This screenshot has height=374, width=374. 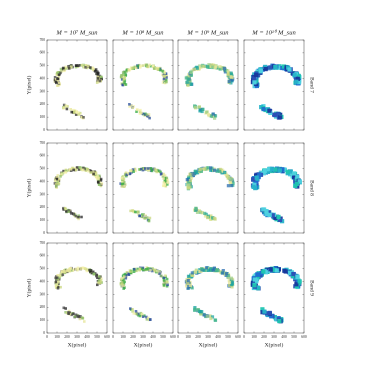 I want to click on y-tick-label: 200, so click(x=43, y=104).